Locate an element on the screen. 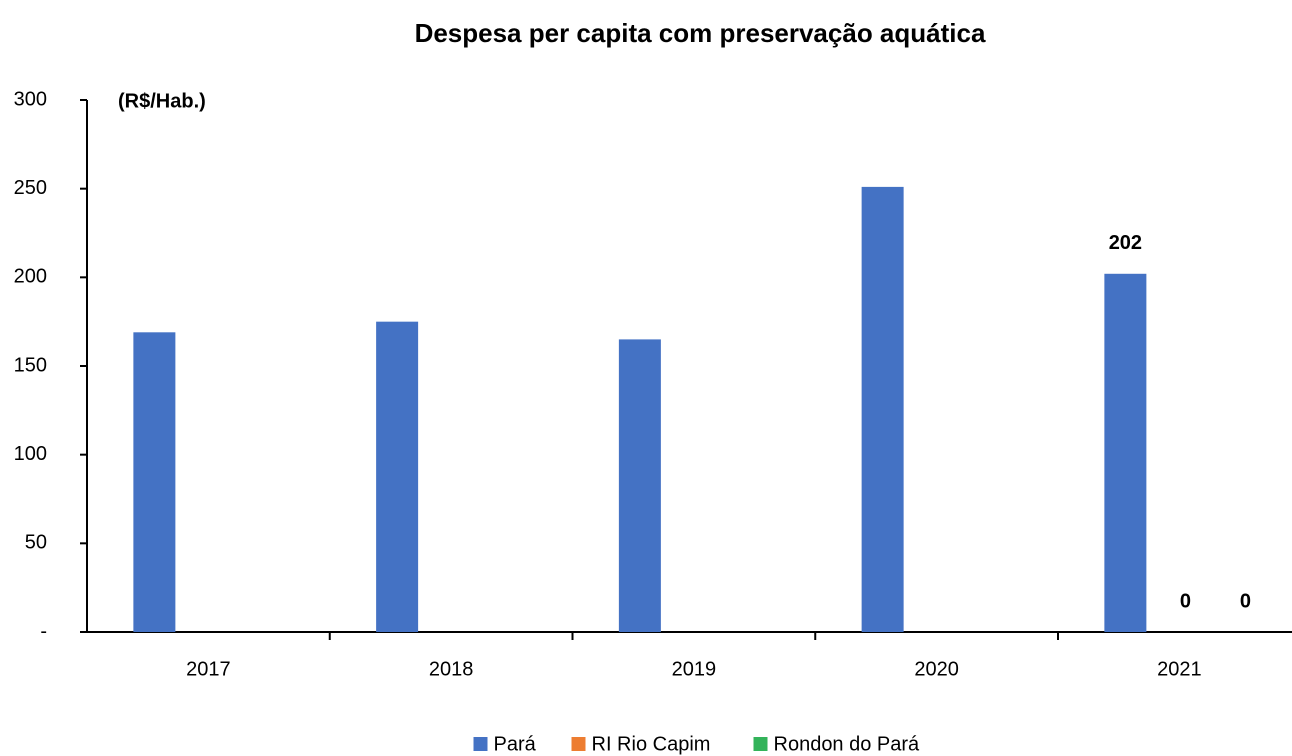 Image resolution: width=1292 pixels, height=756 pixels. y-axis-label: (R$/Hab.) is located at coordinates (162, 101).